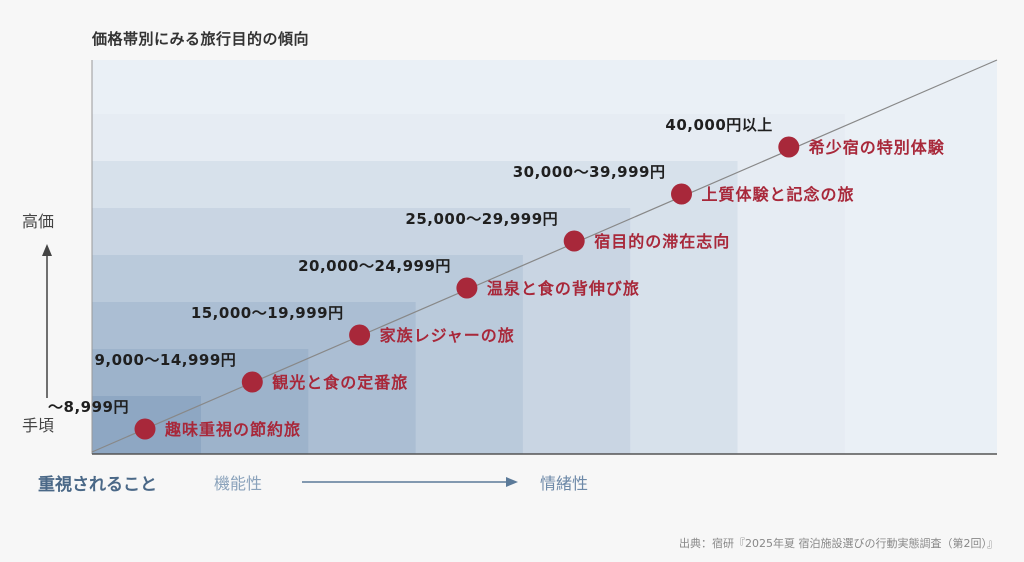  Describe the element at coordinates (718, 125) in the screenshot. I see `price-label: 40,000円以上` at that location.